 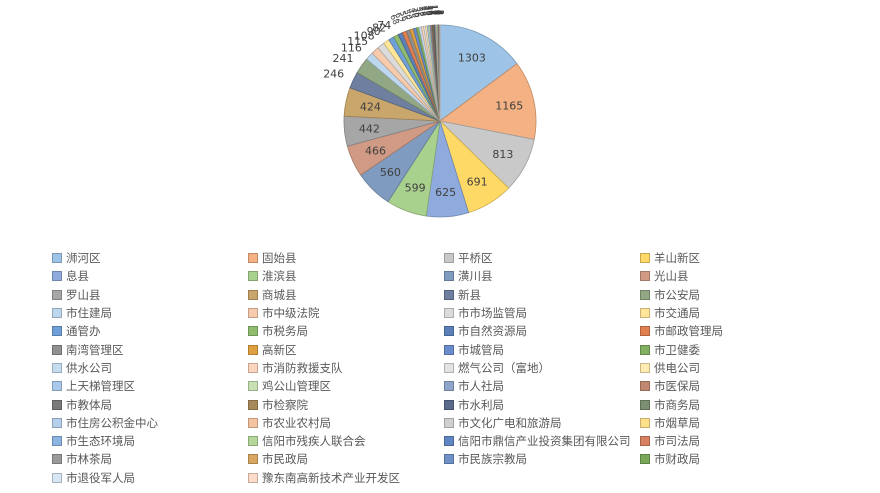 What do you see at coordinates (357, 41) in the screenshot?
I see `data-label: 115` at bounding box center [357, 41].